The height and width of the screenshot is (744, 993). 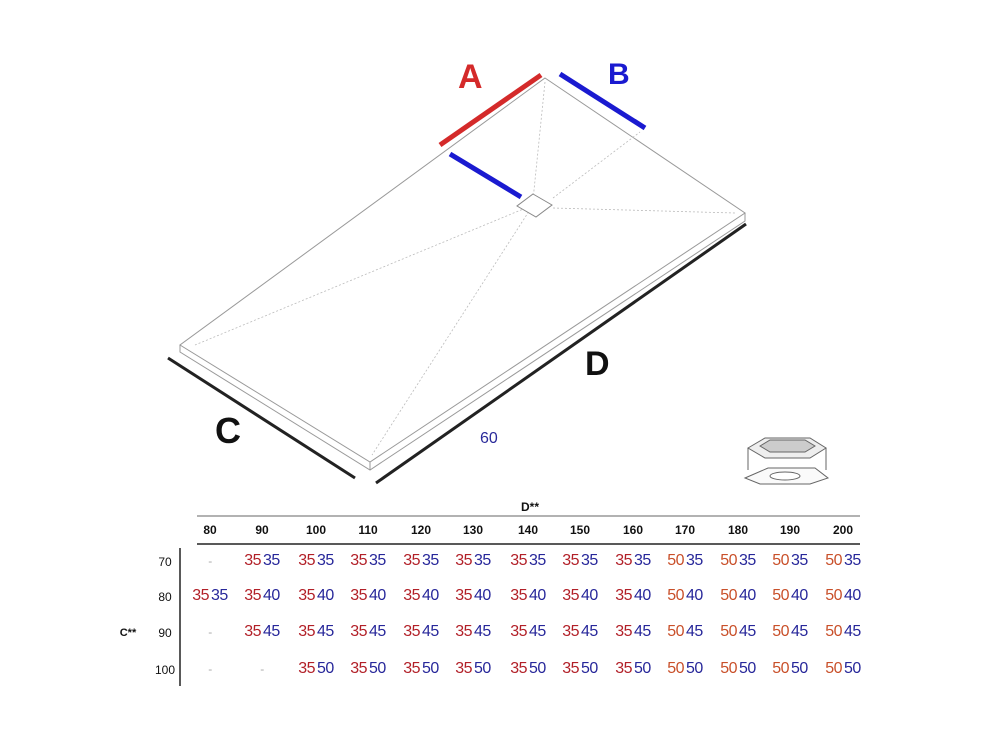 What do you see at coordinates (633, 530) in the screenshot?
I see `column-header: 160` at bounding box center [633, 530].